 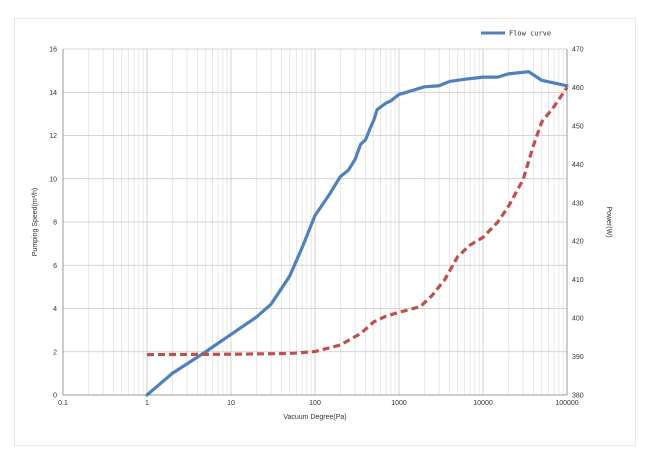 What do you see at coordinates (53, 93) in the screenshot?
I see `y-left-tick-label: 14` at bounding box center [53, 93].